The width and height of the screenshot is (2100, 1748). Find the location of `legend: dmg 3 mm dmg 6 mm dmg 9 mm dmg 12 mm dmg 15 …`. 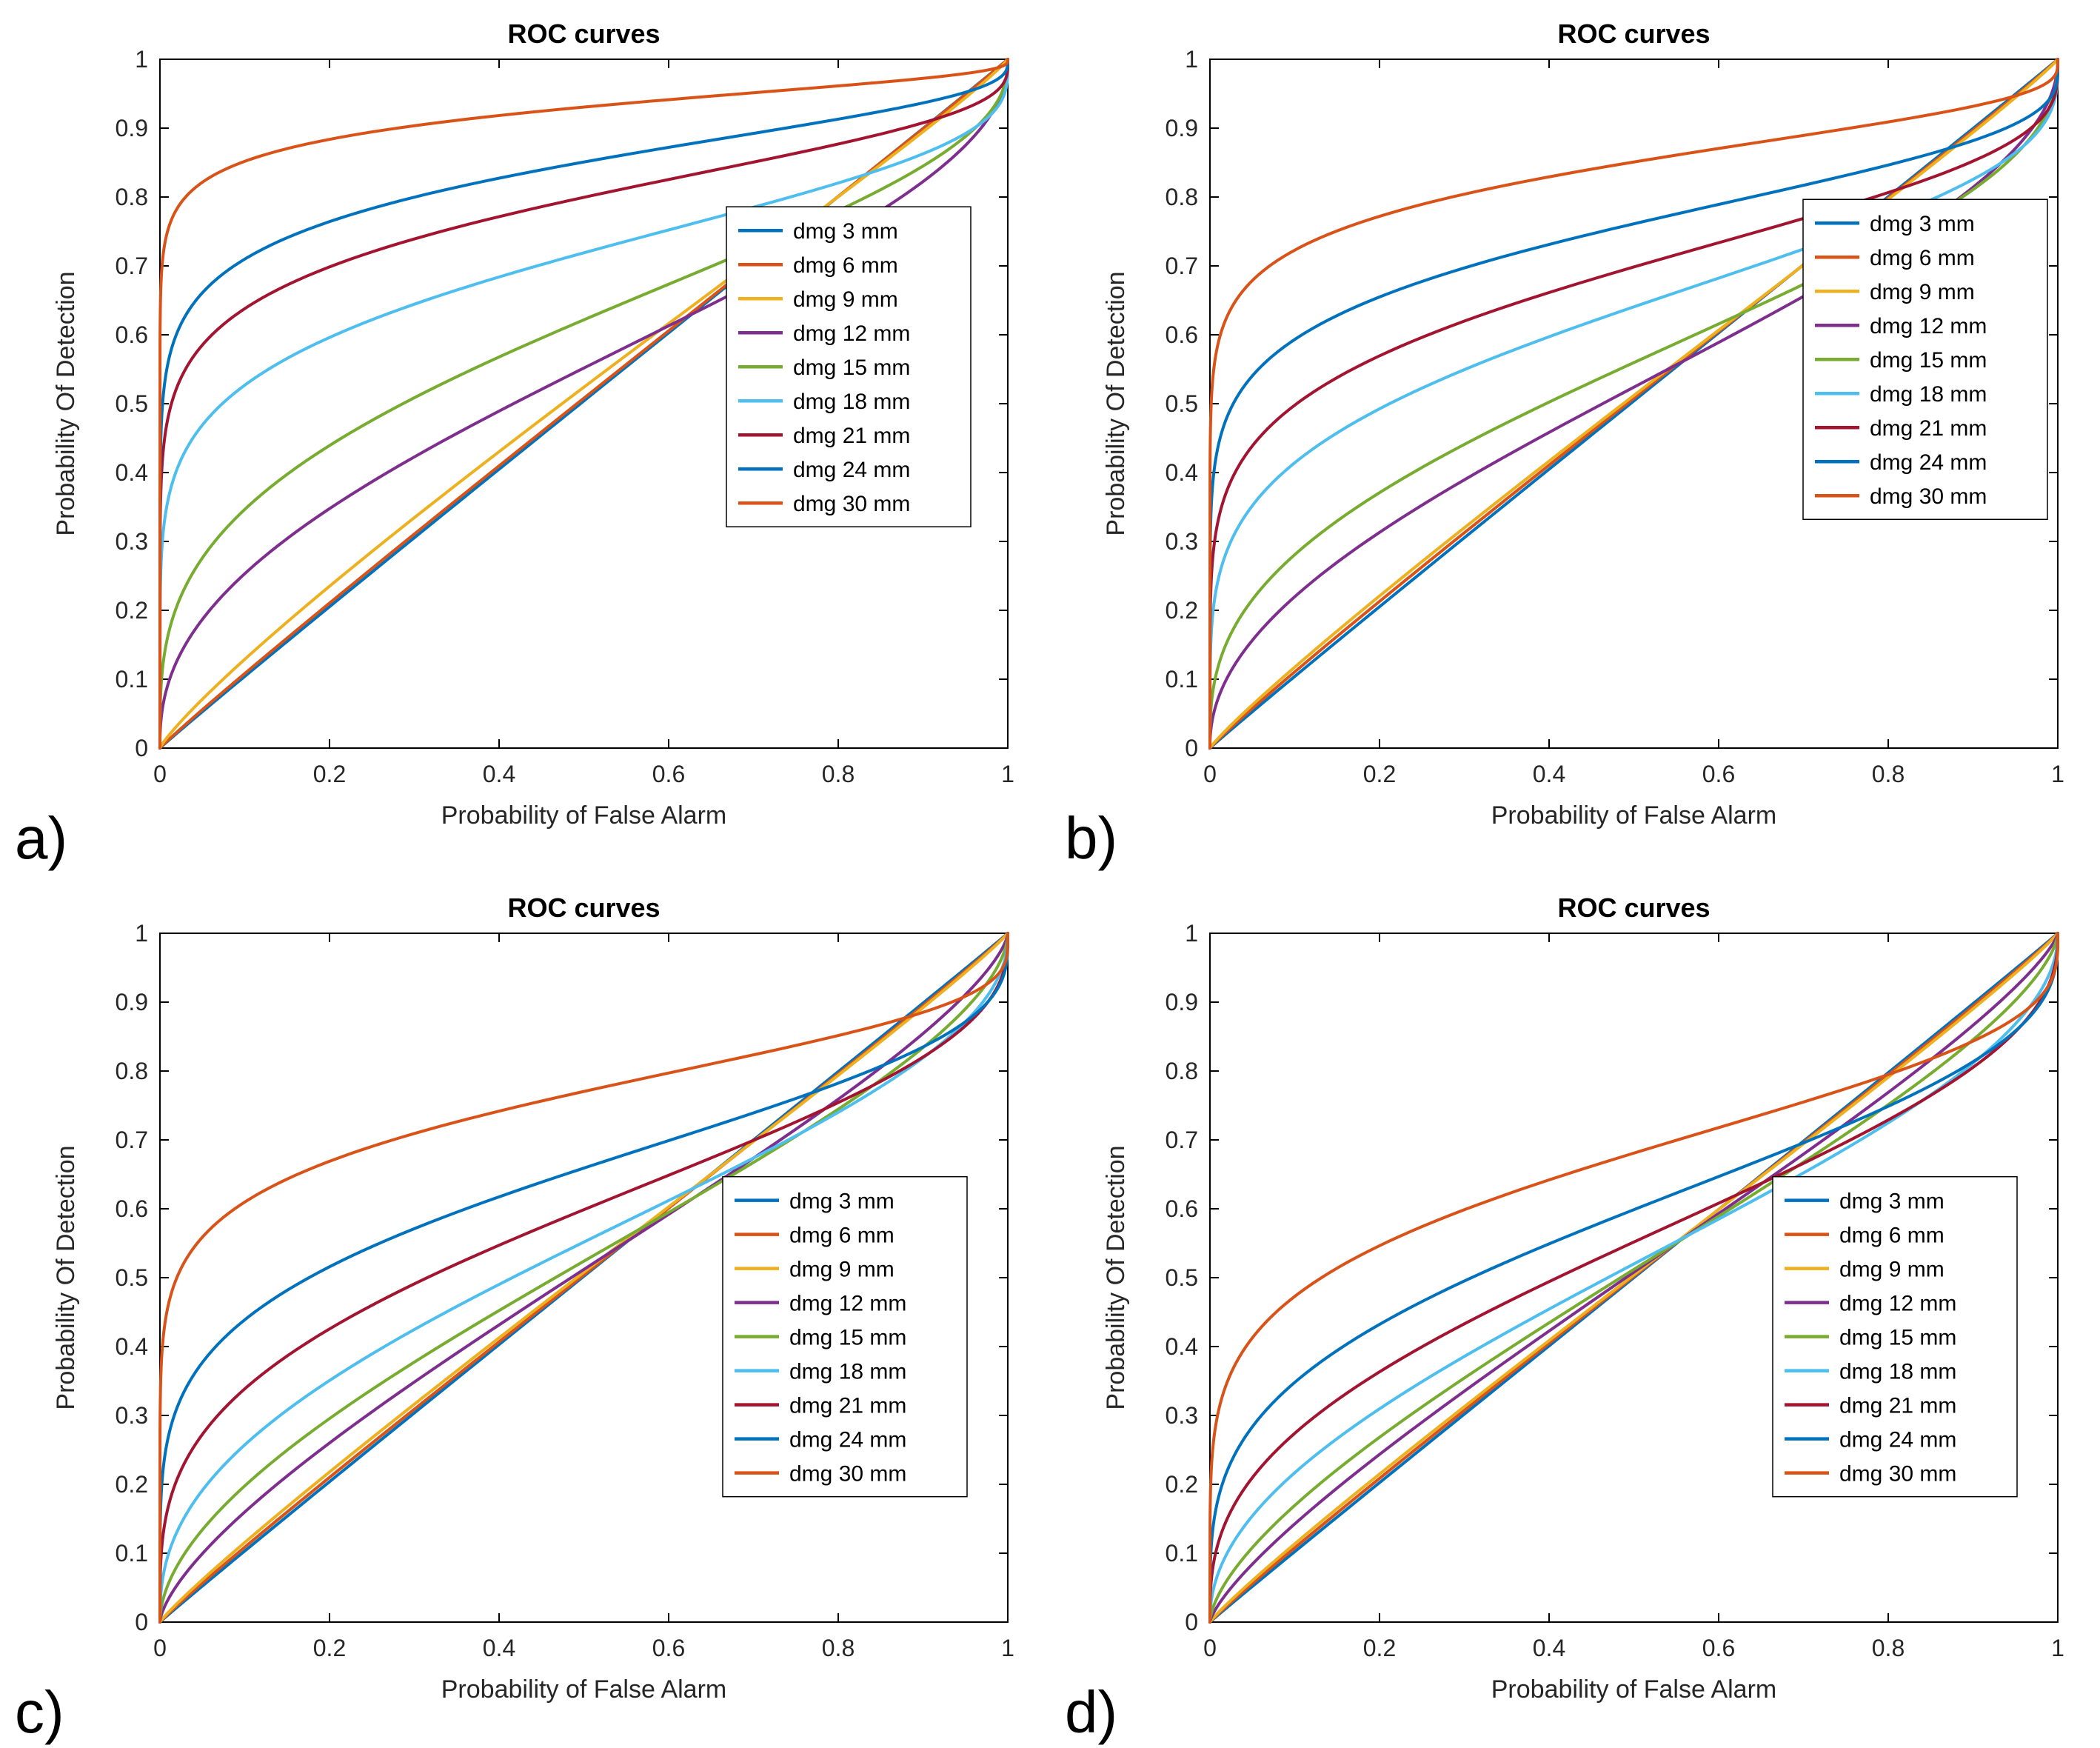

legend: dmg 3 mm dmg 6 mm dmg 9 mm dmg 12 mm dmg 15 … is located at coordinates (845, 1336).